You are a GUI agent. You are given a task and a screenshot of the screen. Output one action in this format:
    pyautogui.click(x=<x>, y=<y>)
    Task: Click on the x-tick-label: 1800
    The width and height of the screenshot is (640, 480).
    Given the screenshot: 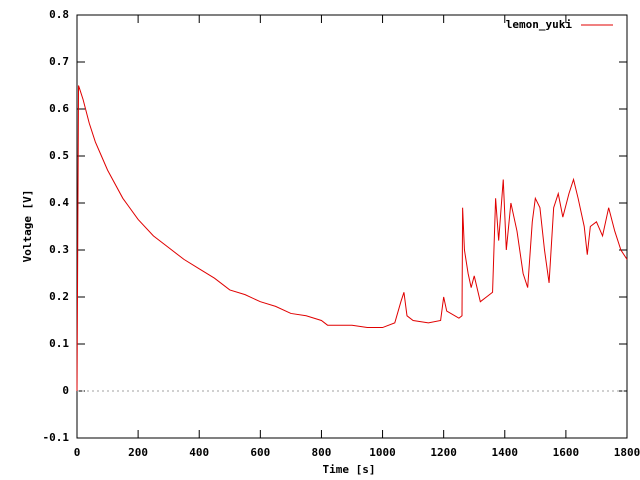 What is the action you would take?
    pyautogui.click(x=627, y=452)
    